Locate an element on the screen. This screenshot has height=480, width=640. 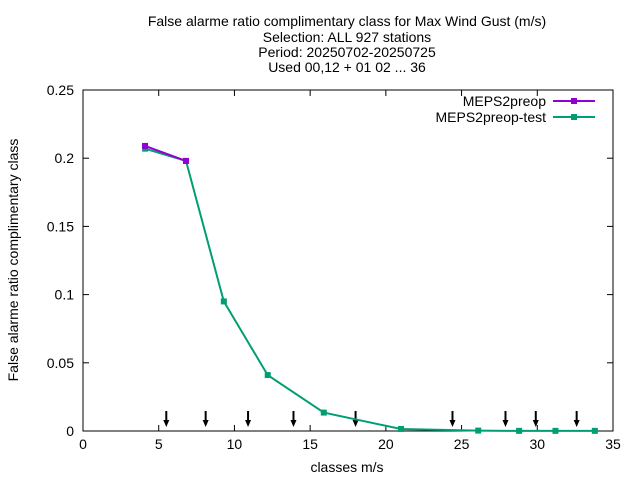
legend-label: MEPS2preop is located at coordinates (504, 101).